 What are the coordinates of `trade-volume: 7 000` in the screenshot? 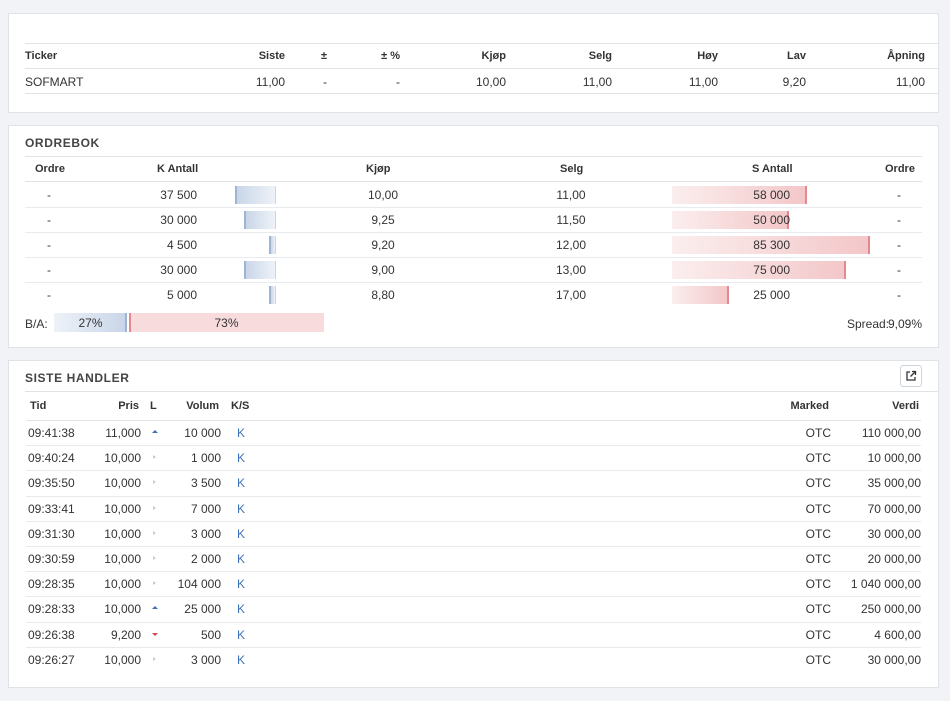 It's located at (205, 509).